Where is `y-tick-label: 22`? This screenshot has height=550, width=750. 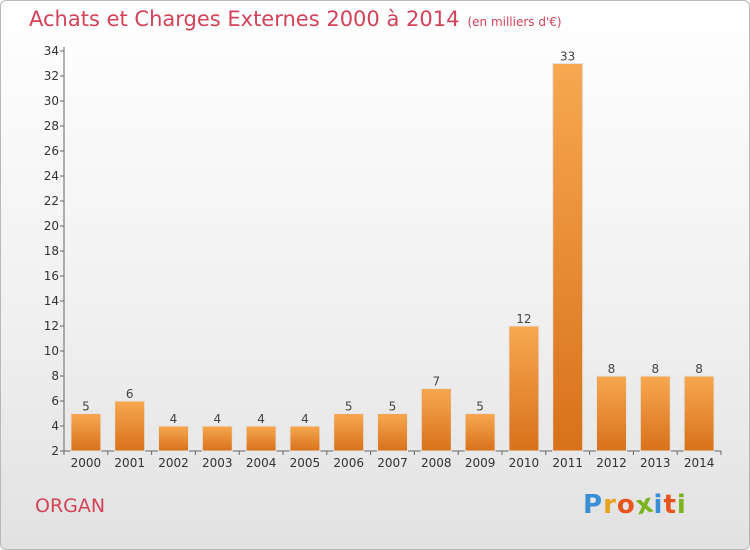
y-tick-label: 22 is located at coordinates (51, 201).